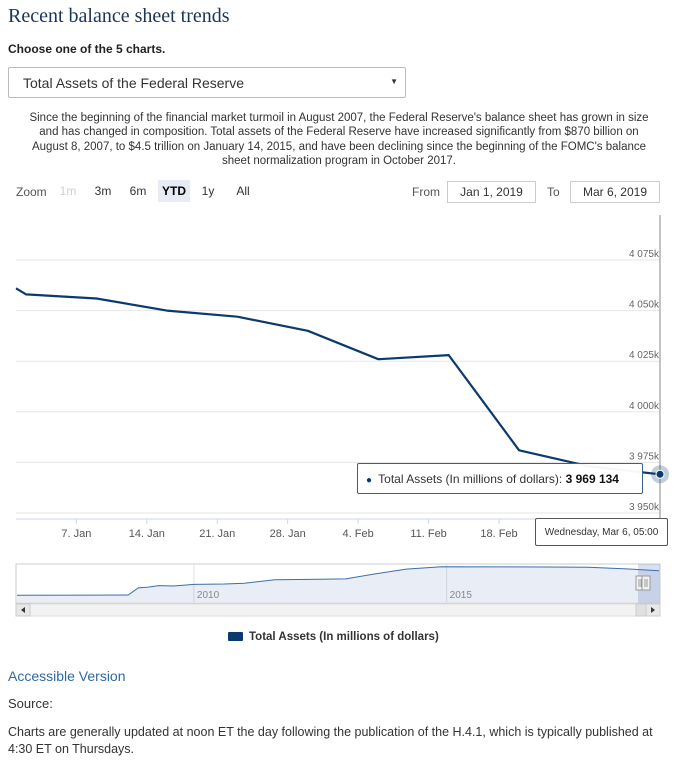 The width and height of the screenshot is (680, 763). Describe the element at coordinates (644, 254) in the screenshot. I see `y-tick-label: 4 075k` at that location.